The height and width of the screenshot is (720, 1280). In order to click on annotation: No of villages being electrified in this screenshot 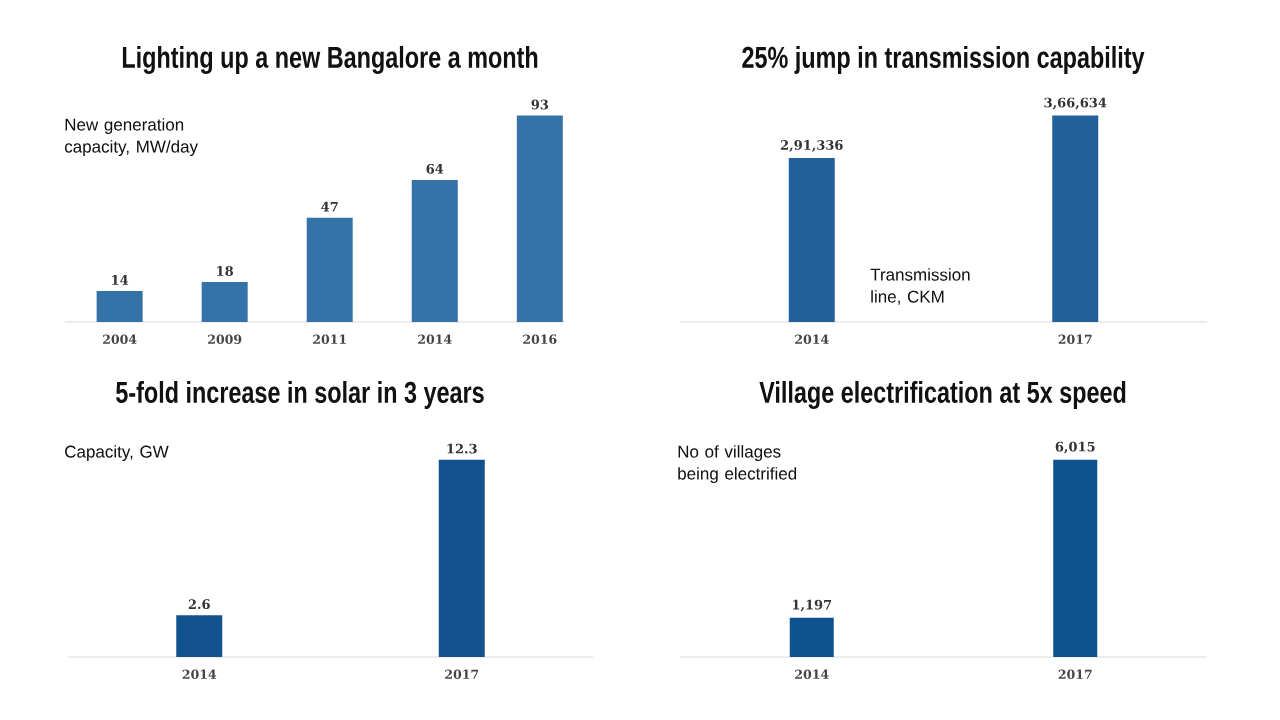, I will do `click(737, 464)`.